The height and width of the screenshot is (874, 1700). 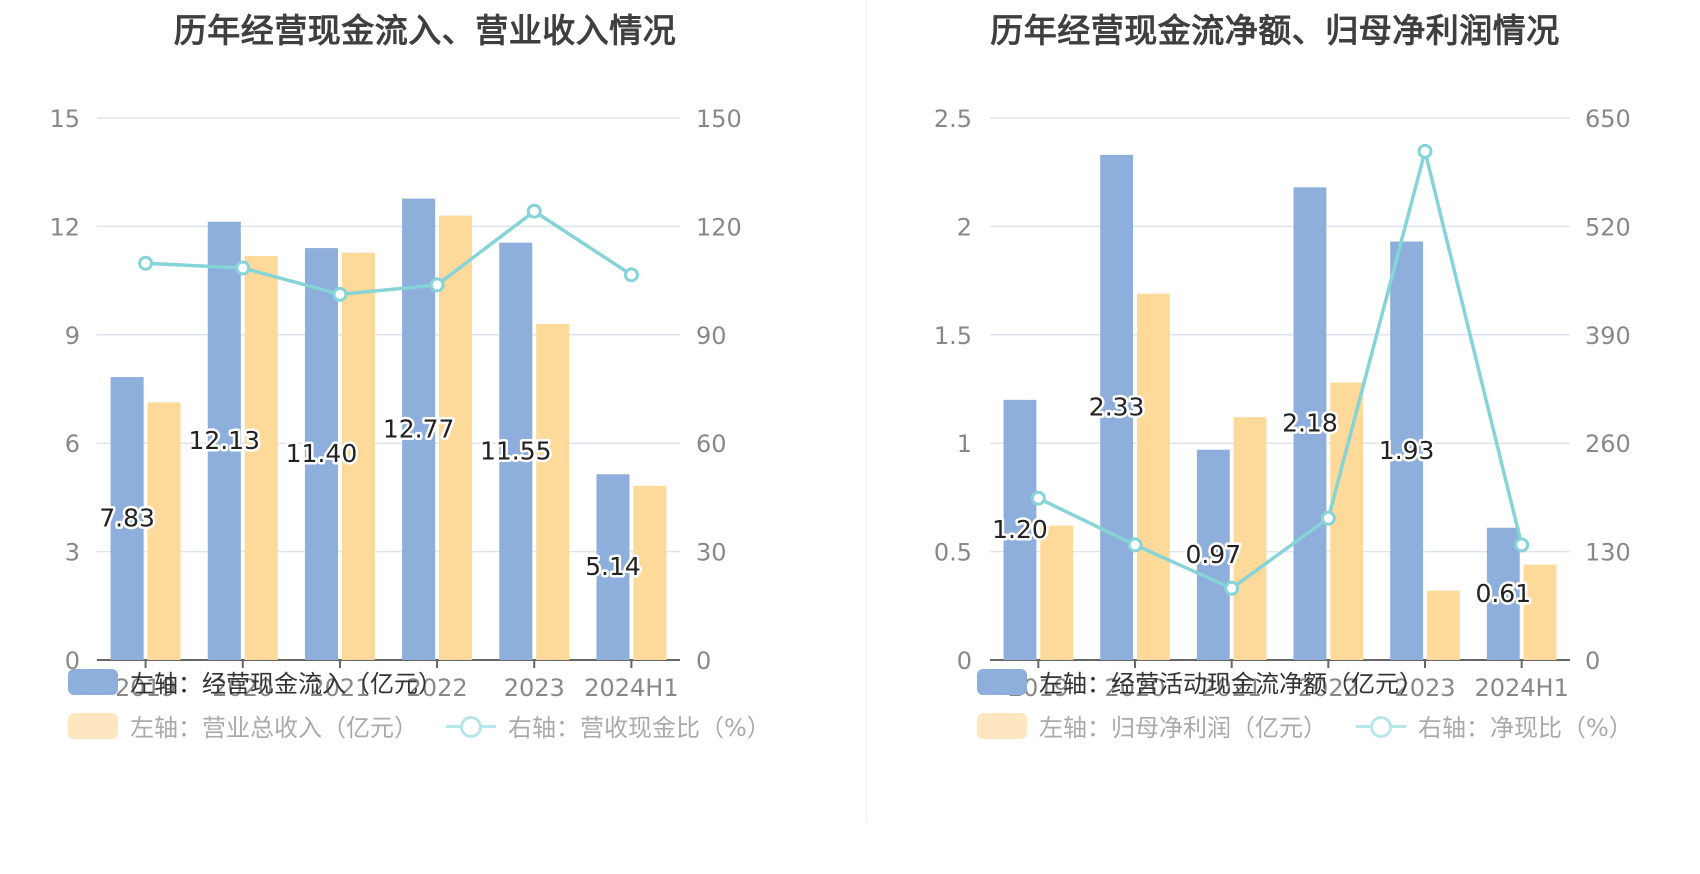 What do you see at coordinates (72, 444) in the screenshot?
I see `left-axis-tick-label: 6` at bounding box center [72, 444].